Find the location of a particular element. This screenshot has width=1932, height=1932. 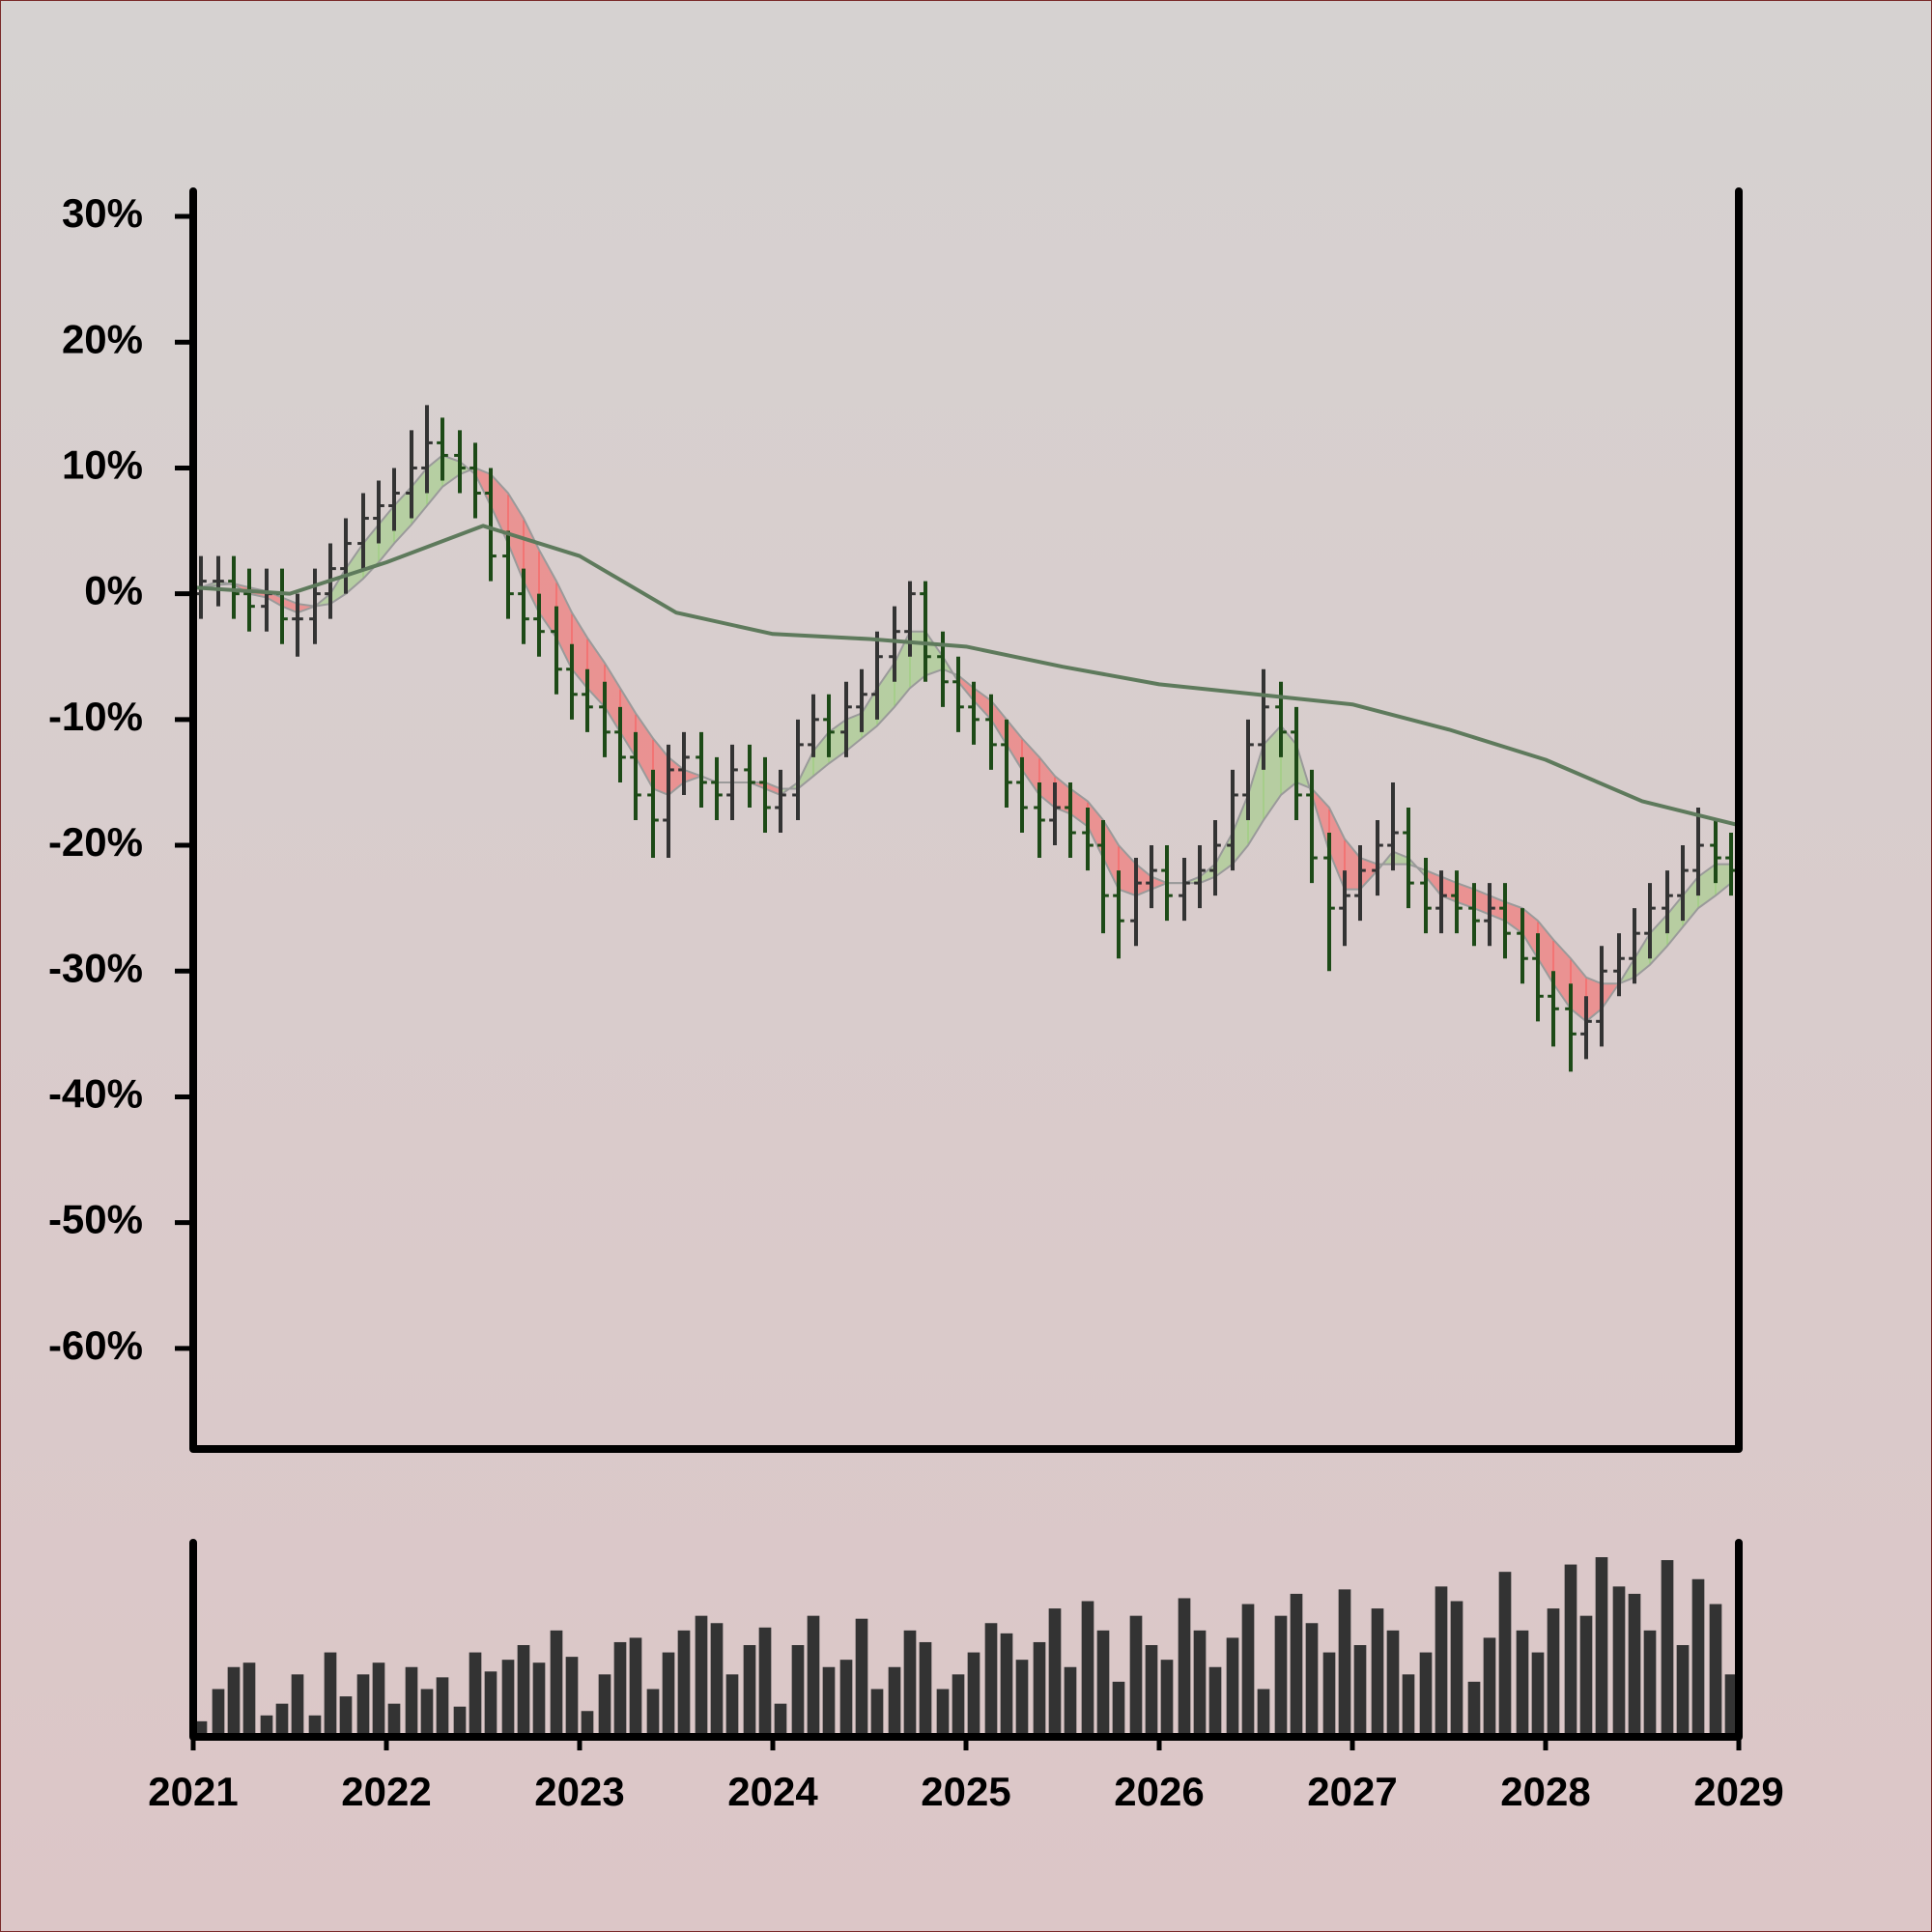

x-tick-label: 2028 is located at coordinates (1545, 1791).